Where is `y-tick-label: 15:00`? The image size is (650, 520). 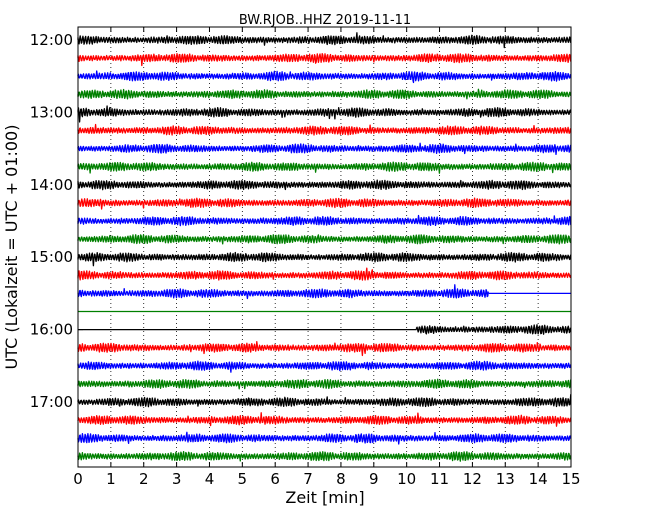
y-tick-label: 15:00 is located at coordinates (51, 257).